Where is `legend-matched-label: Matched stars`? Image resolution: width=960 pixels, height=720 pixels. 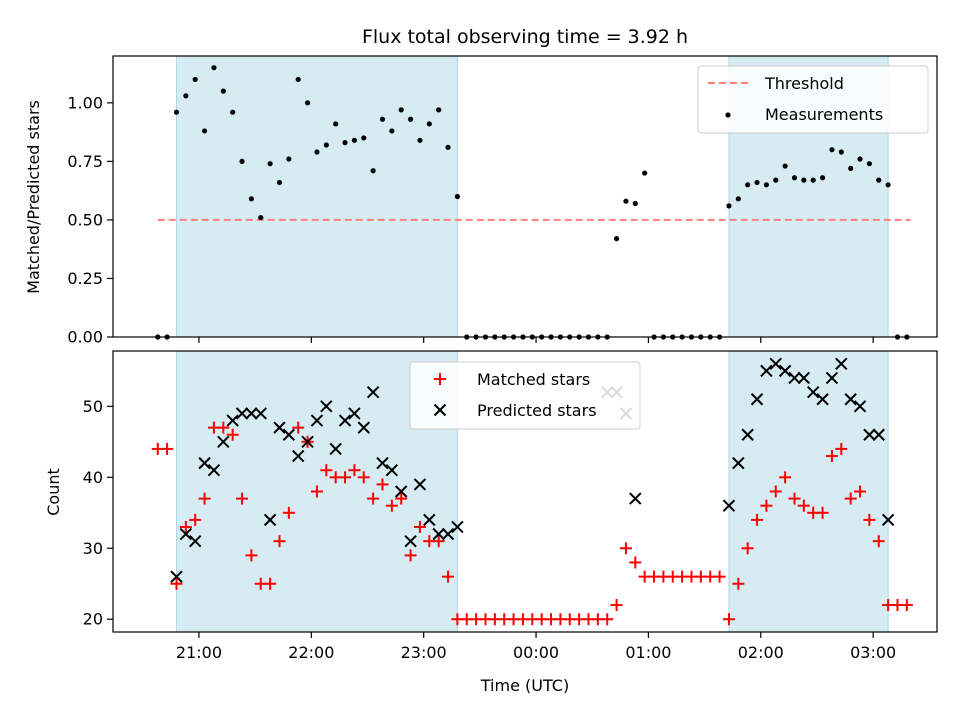 legend-matched-label: Matched stars is located at coordinates (533, 379).